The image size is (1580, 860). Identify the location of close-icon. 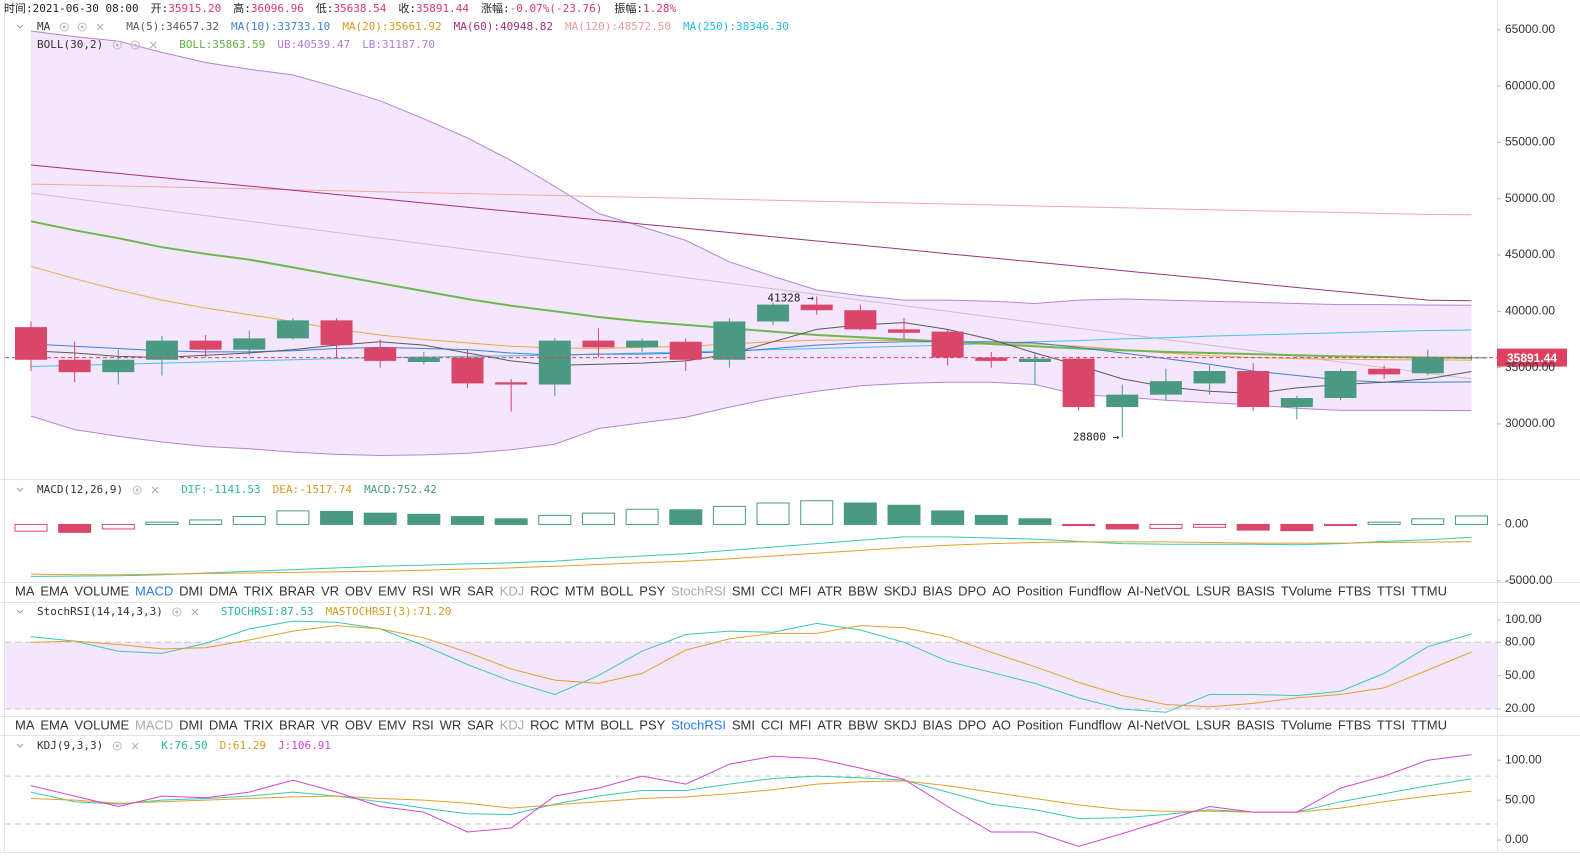
(153, 45).